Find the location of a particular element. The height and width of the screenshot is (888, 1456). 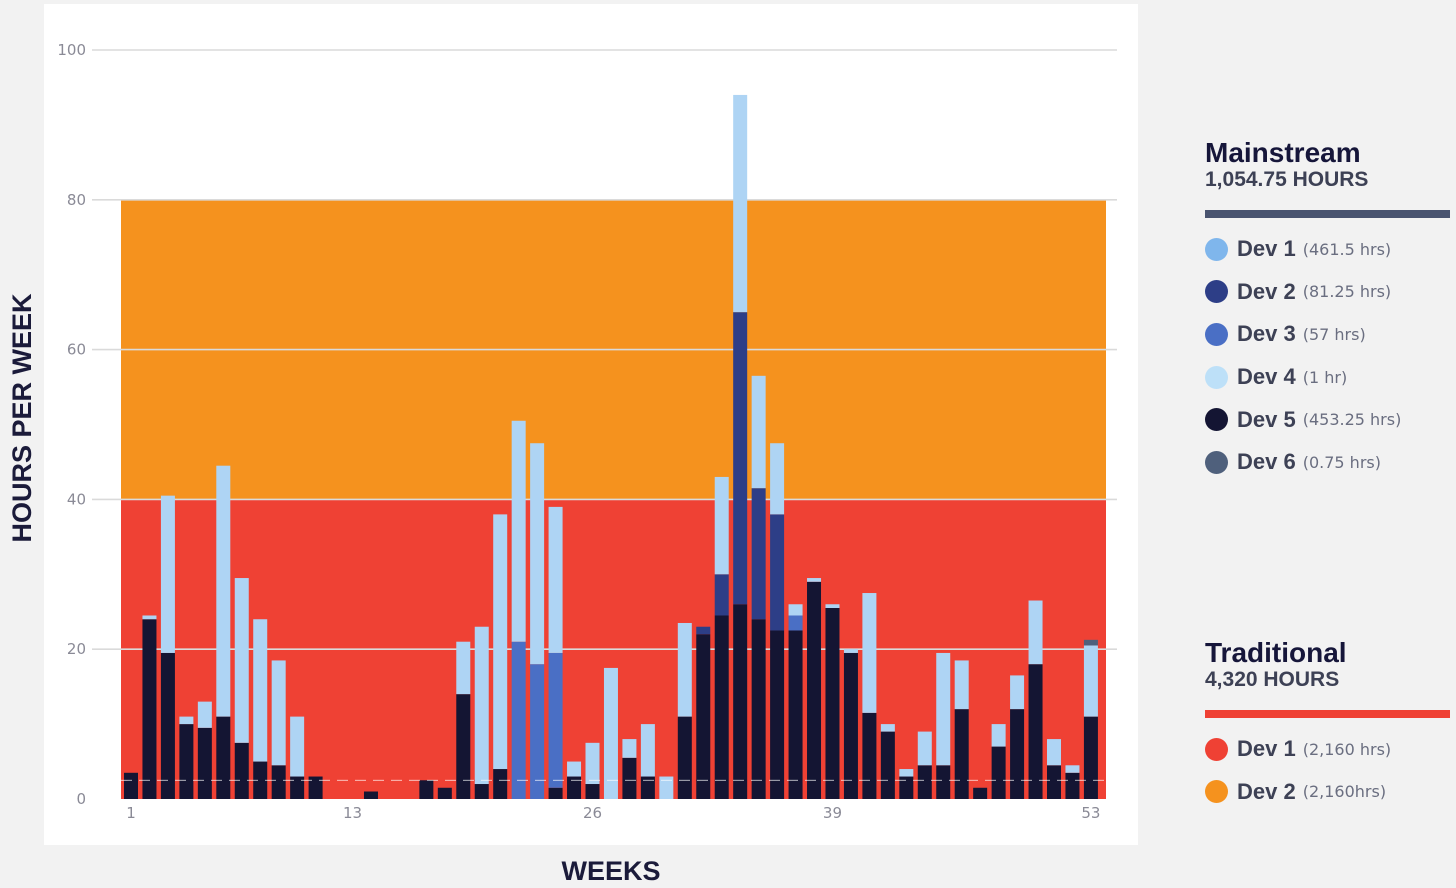

x-tick-39: 39 is located at coordinates (832, 813).